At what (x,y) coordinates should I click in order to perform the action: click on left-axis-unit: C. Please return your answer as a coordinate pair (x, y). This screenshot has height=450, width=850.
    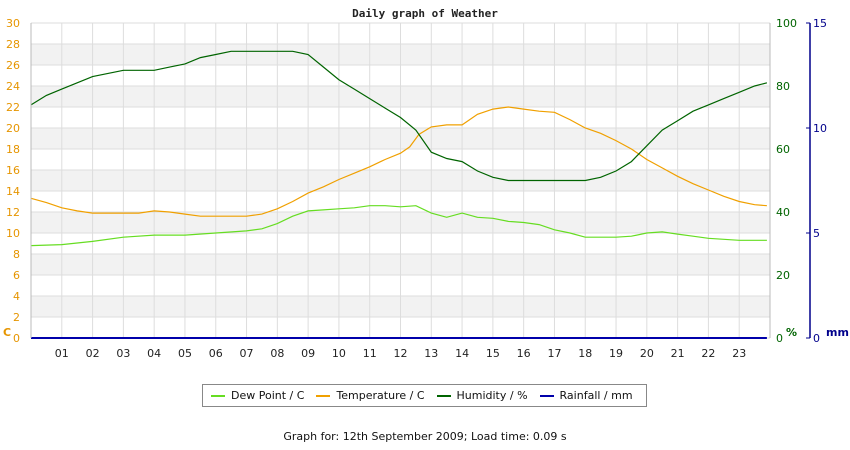
    Looking at the image, I should click on (7, 332).